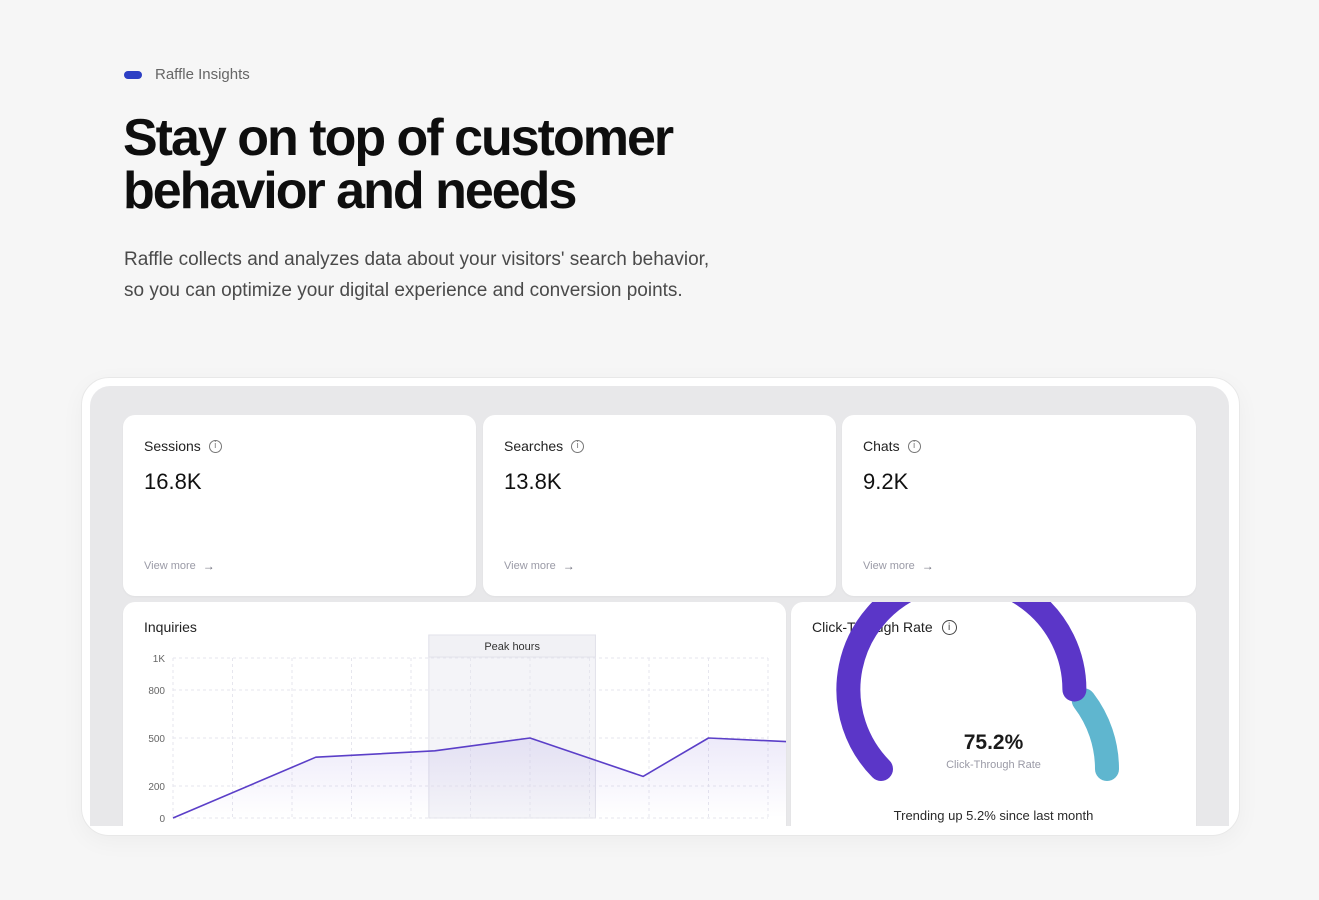 Image resolution: width=1319 pixels, height=900 pixels. Describe the element at coordinates (172, 446) in the screenshot. I see `stat-label: Sessions` at that location.